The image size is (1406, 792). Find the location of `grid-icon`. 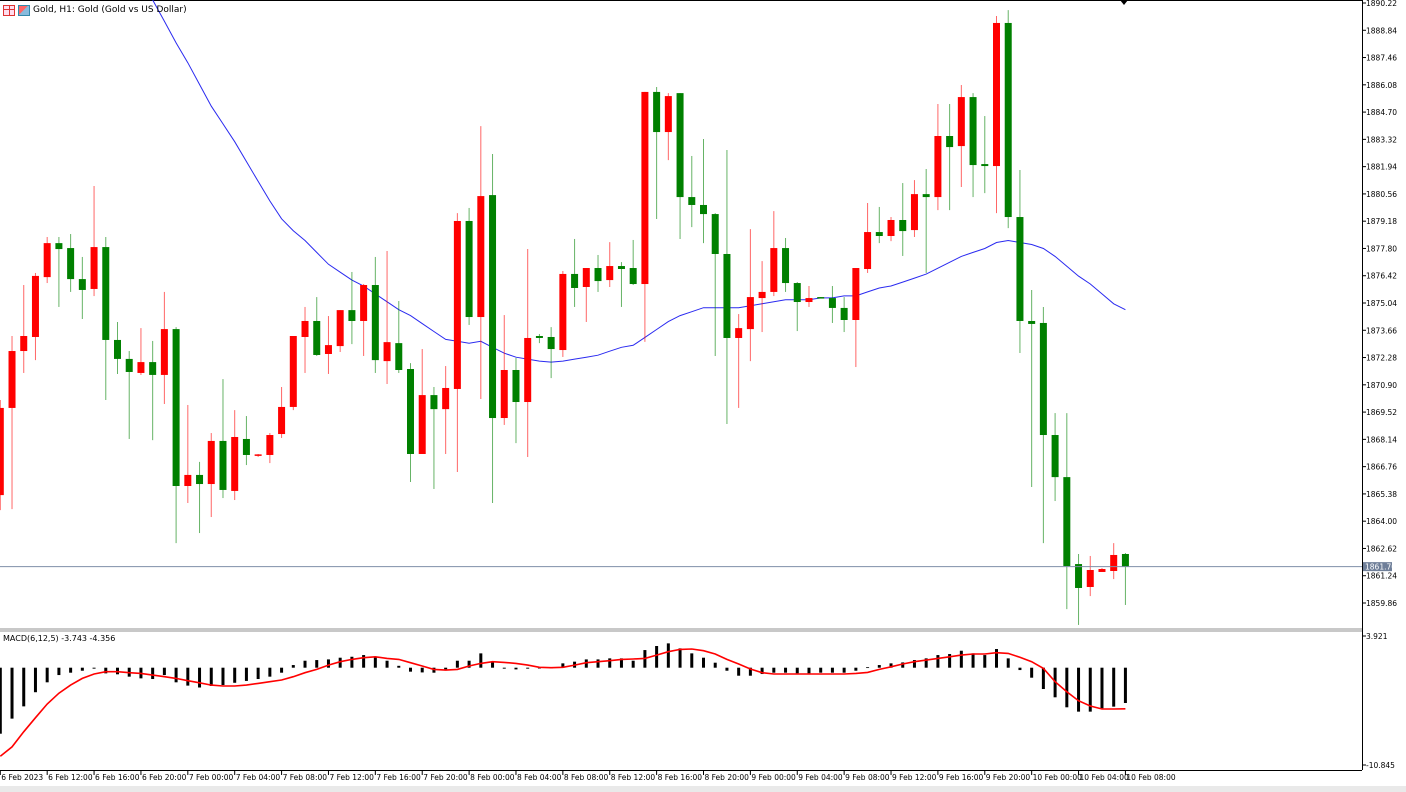

grid-icon is located at coordinates (9, 10).